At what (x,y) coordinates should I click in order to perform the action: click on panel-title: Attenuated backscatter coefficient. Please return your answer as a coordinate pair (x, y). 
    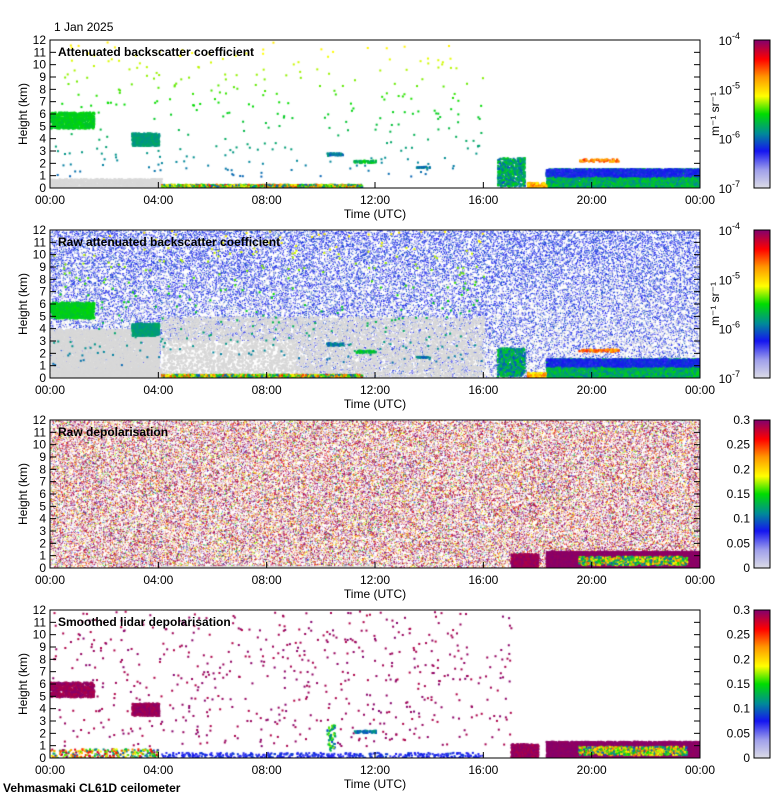
    Looking at the image, I should click on (156, 52).